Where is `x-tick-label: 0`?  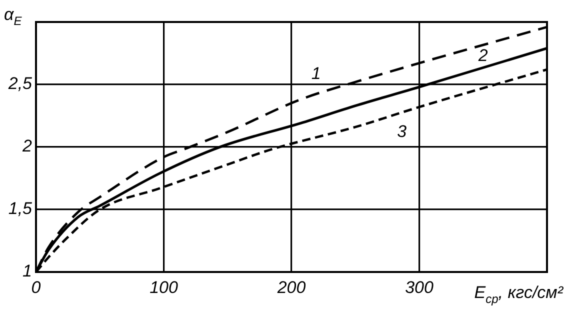 x-tick-label: 0 is located at coordinates (36, 287).